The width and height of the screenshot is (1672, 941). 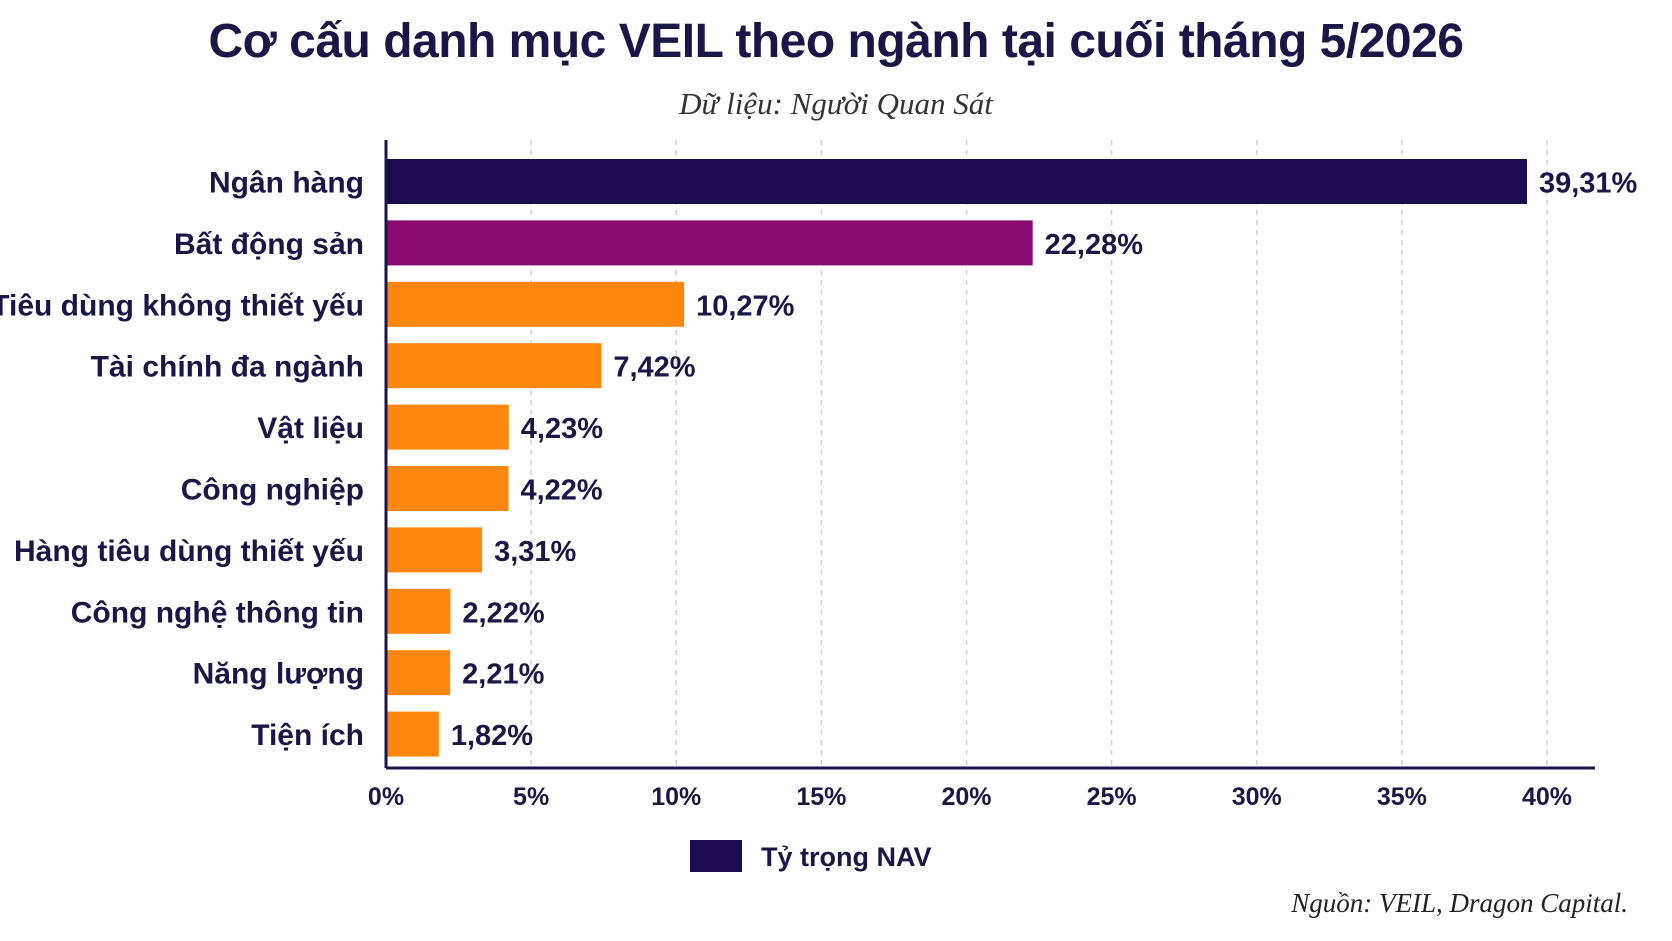 I want to click on category-label: Công nghệ thông tin, so click(x=217, y=612).